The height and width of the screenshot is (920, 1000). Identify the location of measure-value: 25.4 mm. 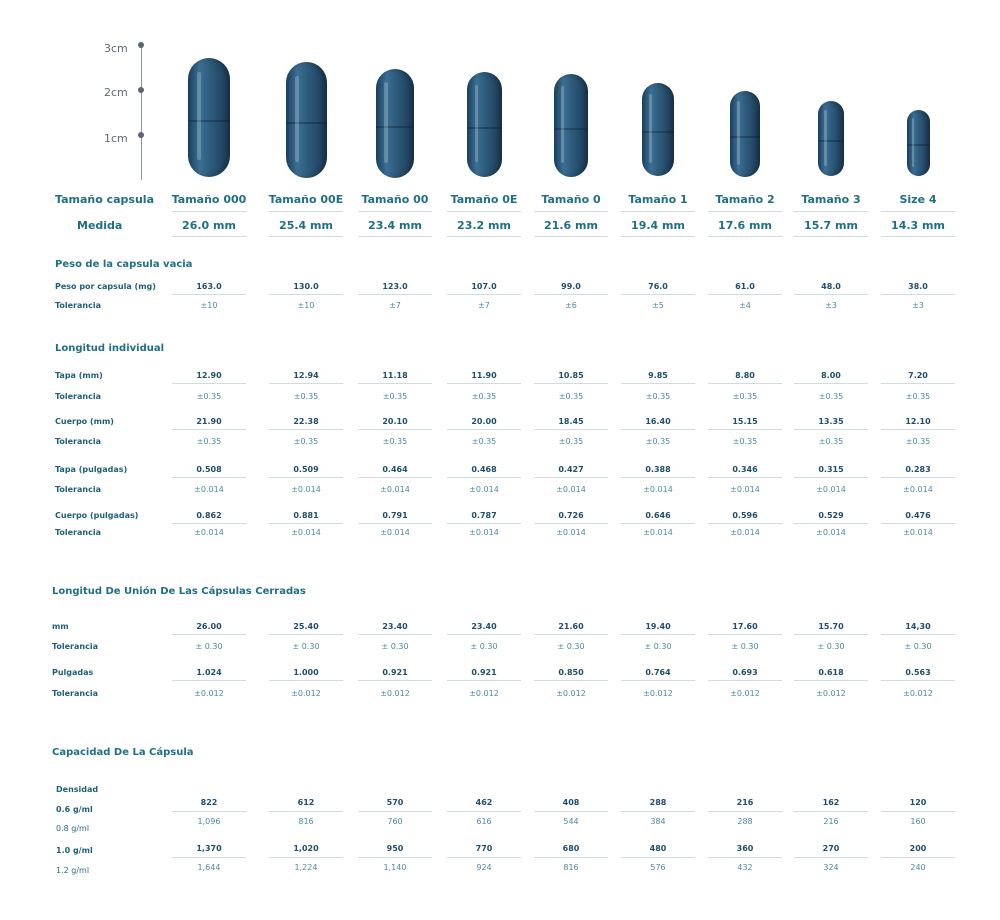
(306, 225).